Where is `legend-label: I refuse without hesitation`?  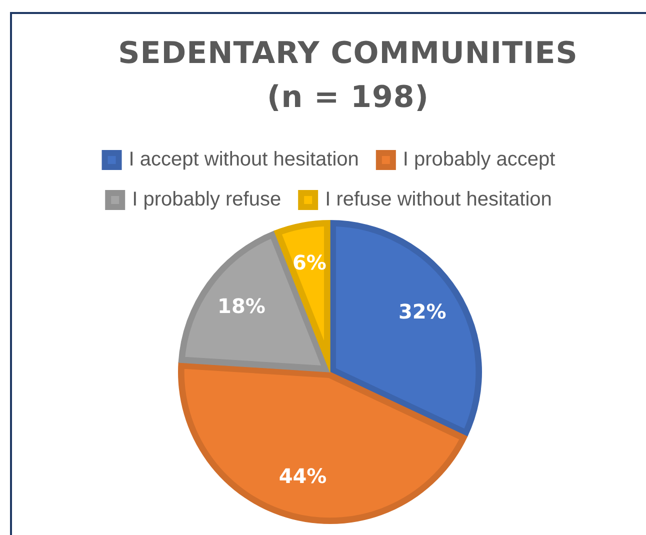 legend-label: I refuse without hesitation is located at coordinates (438, 199).